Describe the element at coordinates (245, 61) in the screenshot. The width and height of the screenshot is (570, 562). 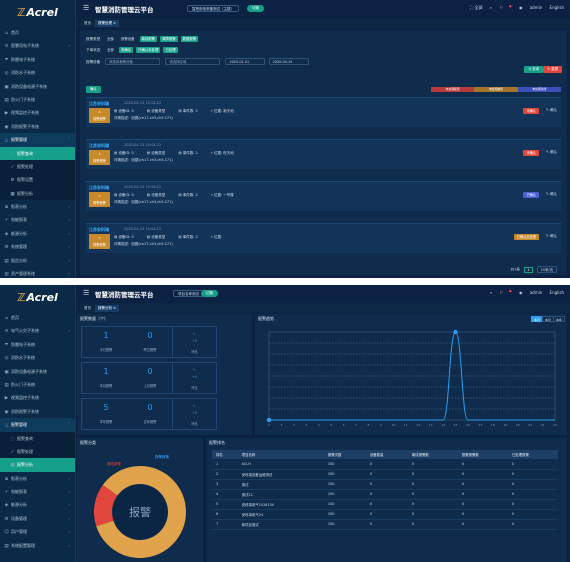
I see `date-from-input: 2020-01-01` at that location.